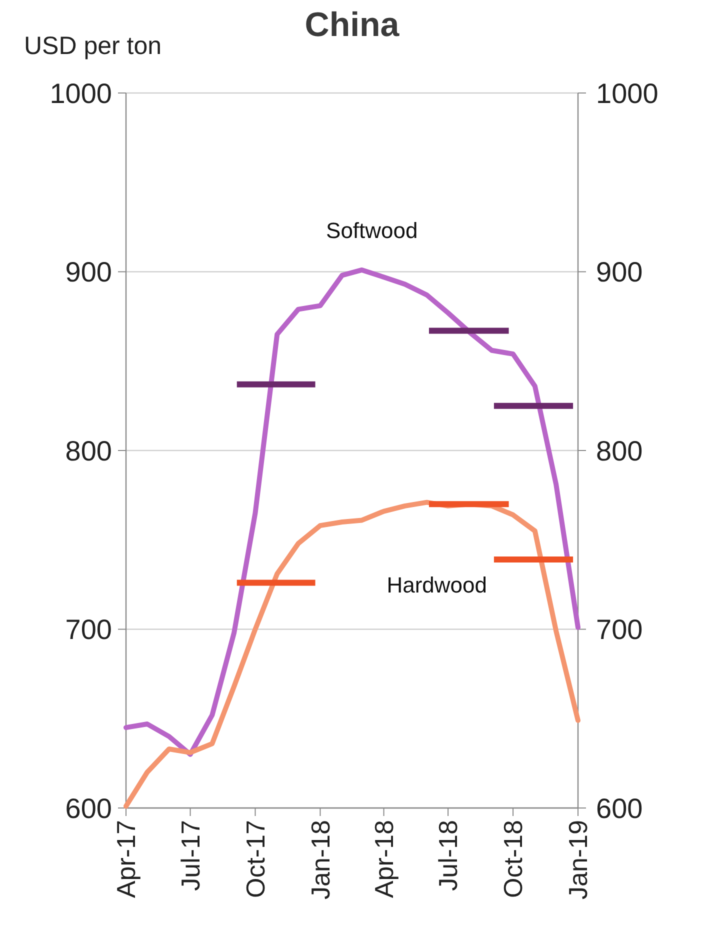  Describe the element at coordinates (383, 859) in the screenshot. I see `x-tick-label: Apr-18` at that location.